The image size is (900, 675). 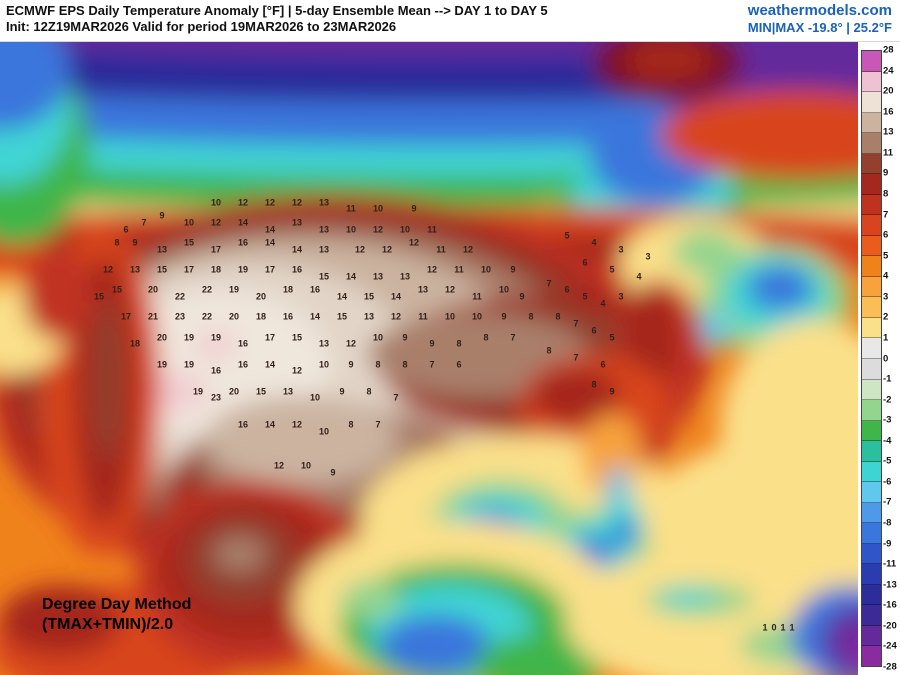 What do you see at coordinates (890, 605) in the screenshot?
I see `colorbar-tick-label: -16` at bounding box center [890, 605].